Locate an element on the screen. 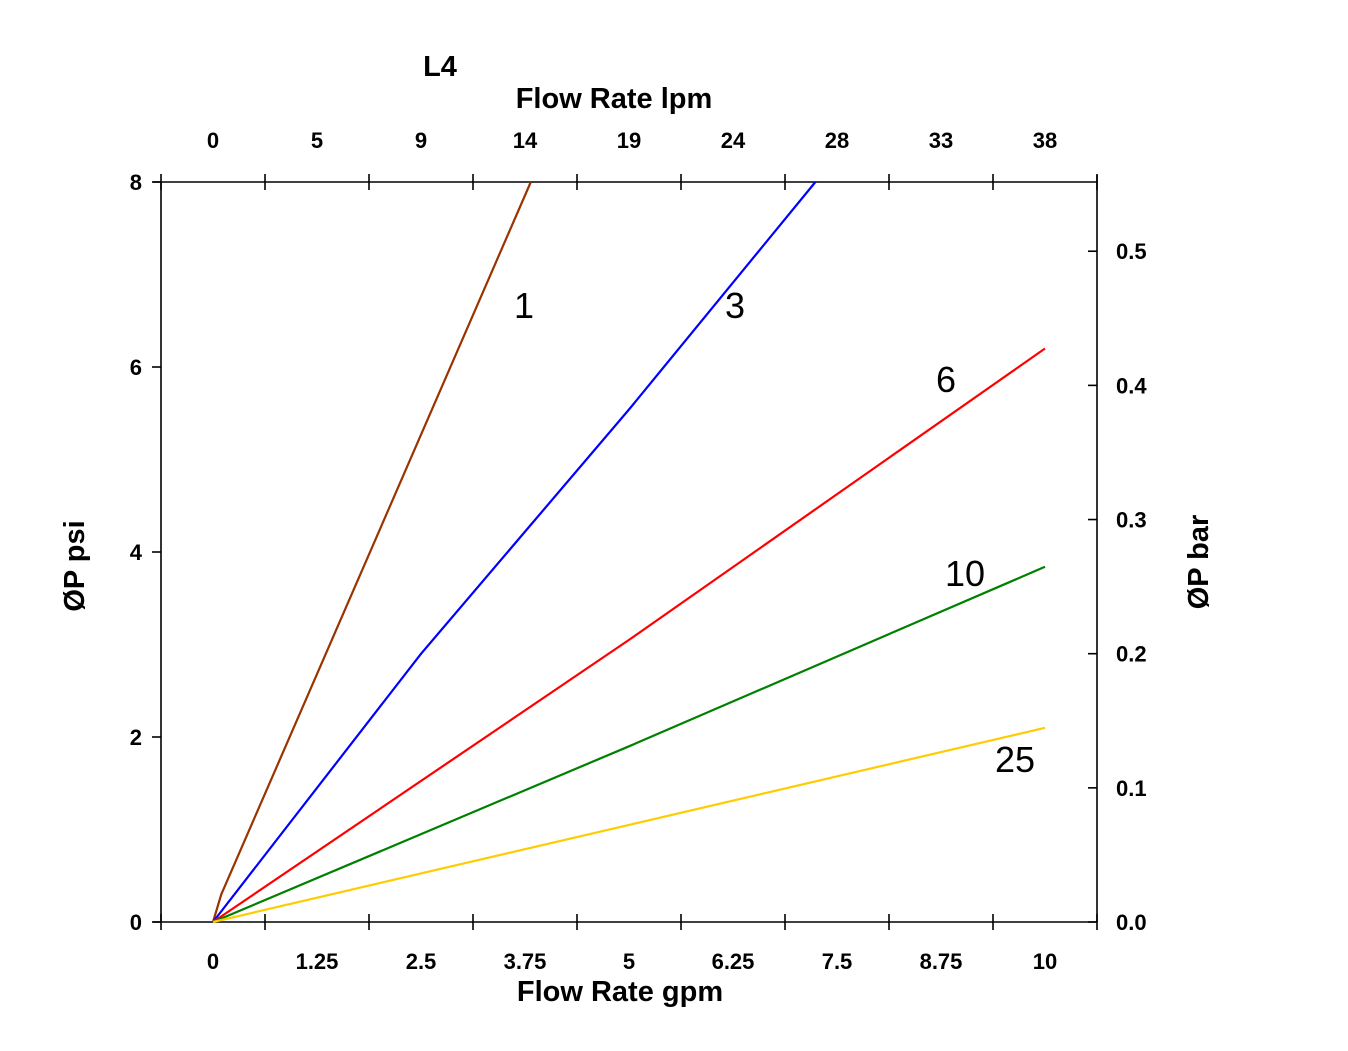 This screenshot has width=1348, height=1051. x2-tick-label: 28 is located at coordinates (837, 140).